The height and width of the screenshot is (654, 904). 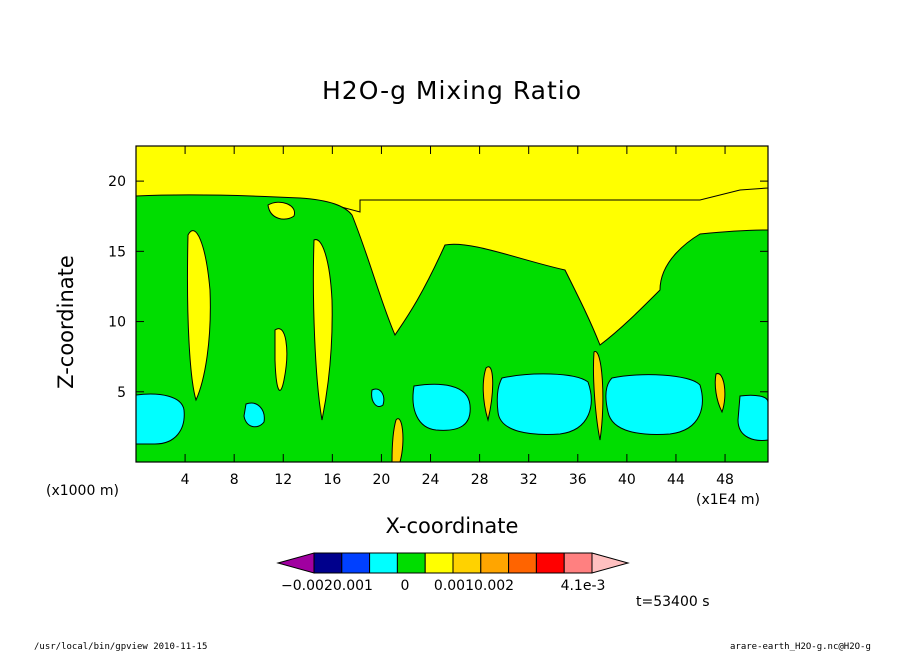 I want to click on x-tick-label: 12, so click(x=283, y=480).